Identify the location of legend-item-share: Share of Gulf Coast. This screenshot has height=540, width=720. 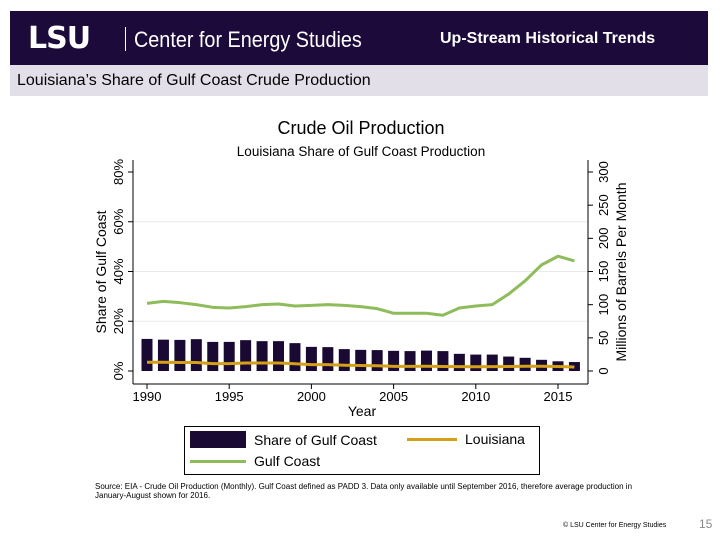
(283, 439).